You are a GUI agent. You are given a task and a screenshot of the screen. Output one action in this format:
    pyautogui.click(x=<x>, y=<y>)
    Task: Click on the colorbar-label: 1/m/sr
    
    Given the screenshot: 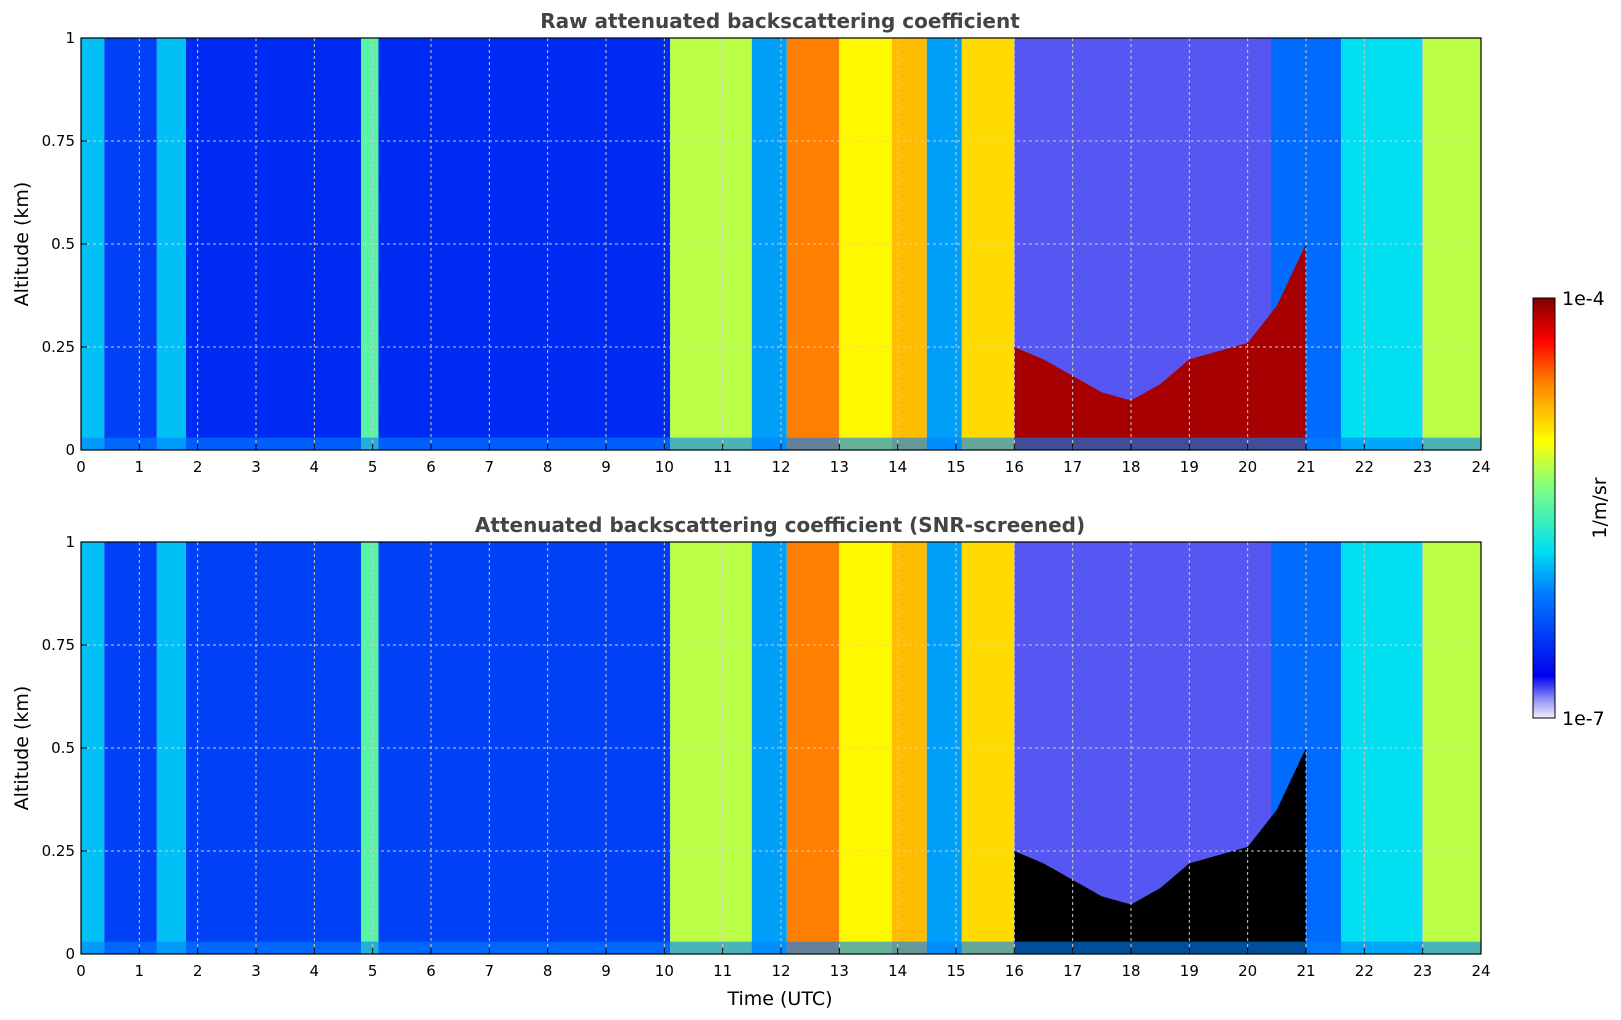 What is the action you would take?
    pyautogui.click(x=1600, y=507)
    